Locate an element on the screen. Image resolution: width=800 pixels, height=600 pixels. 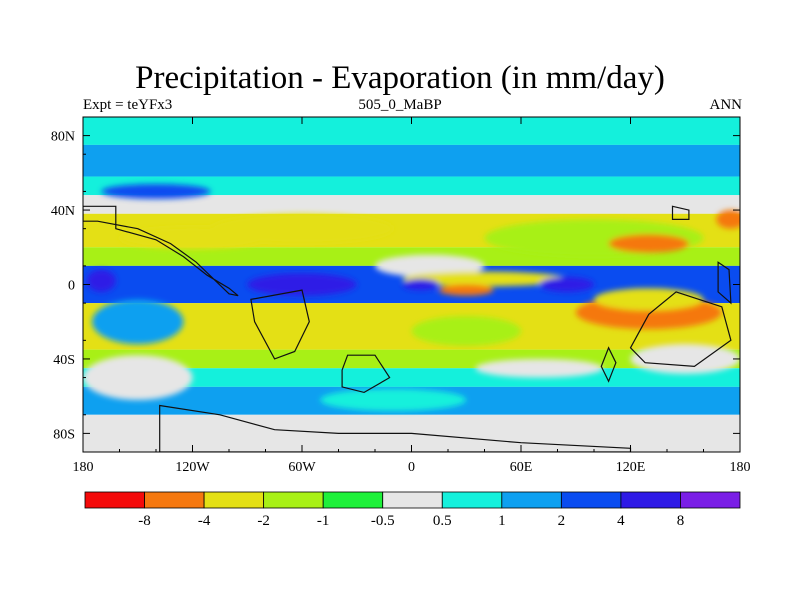
x-tick-label: 0 is located at coordinates (411, 467).